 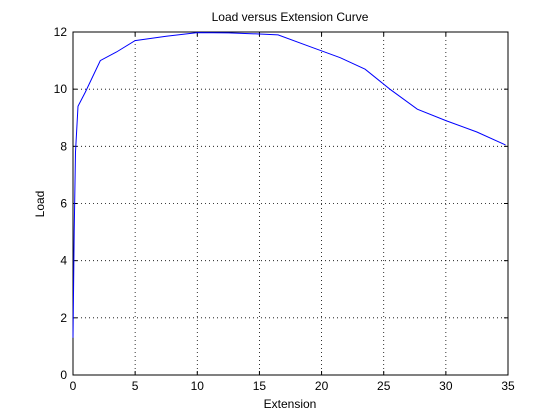 I want to click on y-axis-label: Load, so click(x=40, y=204).